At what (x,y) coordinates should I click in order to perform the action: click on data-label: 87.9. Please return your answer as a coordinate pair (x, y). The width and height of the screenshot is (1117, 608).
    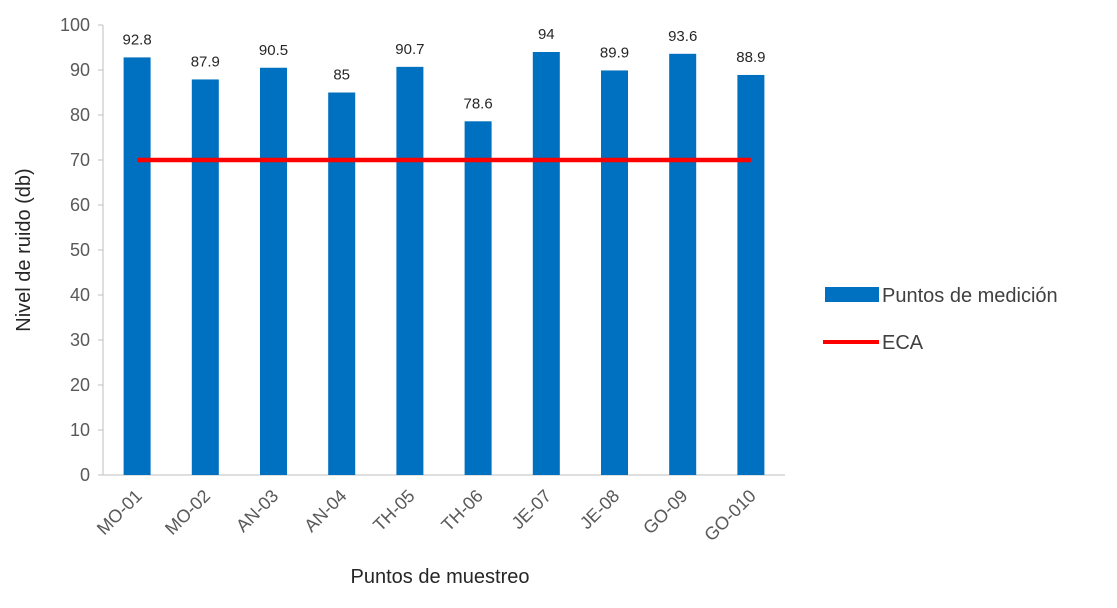
    Looking at the image, I should click on (205, 61).